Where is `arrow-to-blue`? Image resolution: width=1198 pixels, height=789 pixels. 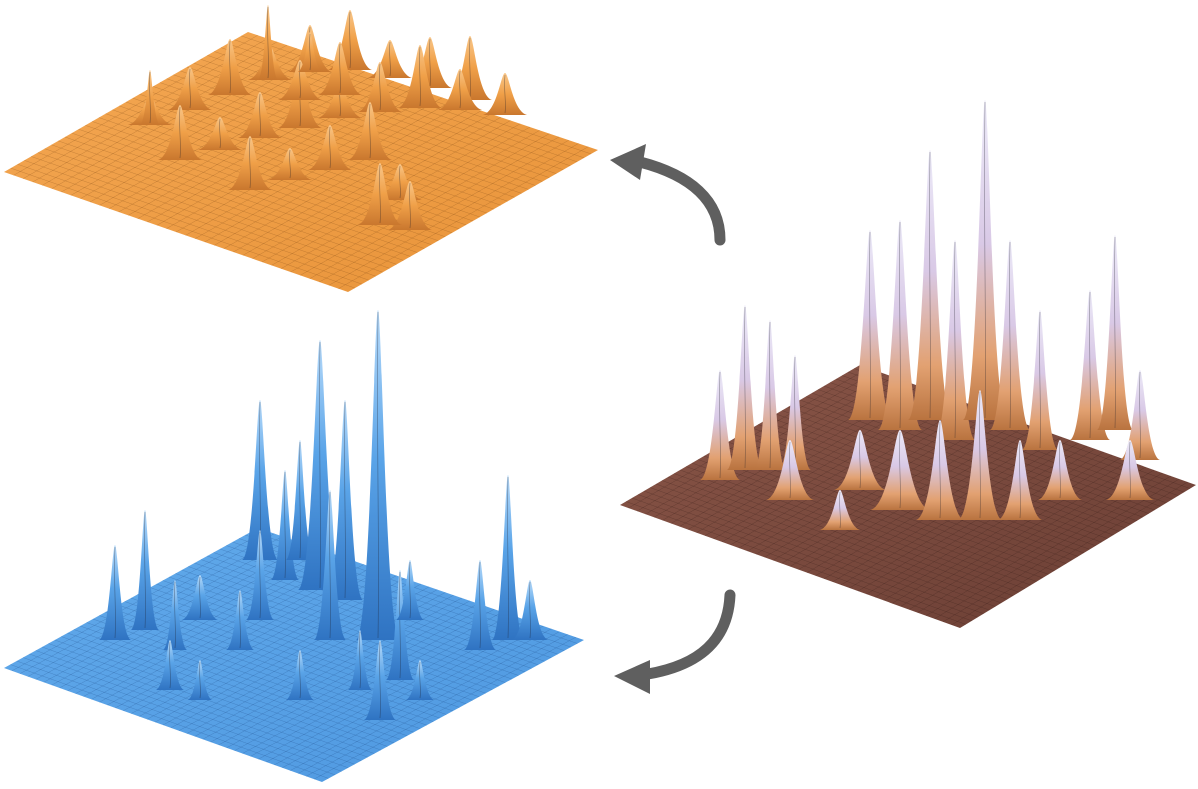
arrow-to-blue is located at coordinates (675, 641).